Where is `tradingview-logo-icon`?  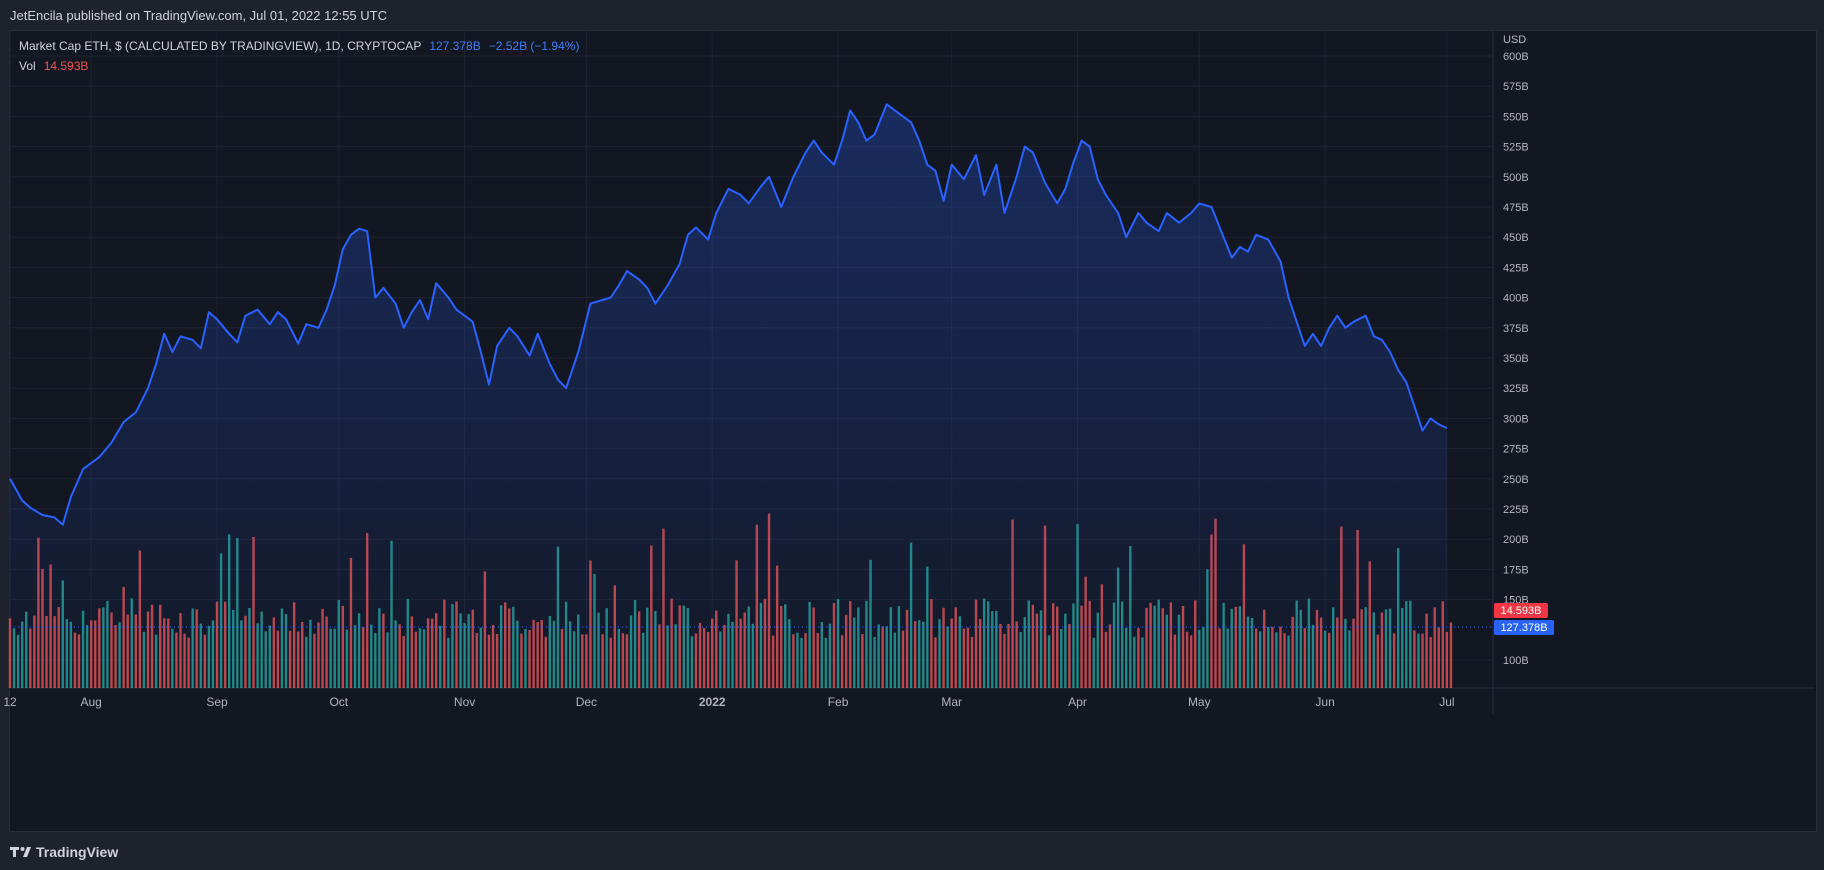
tradingview-logo-icon is located at coordinates (21, 852).